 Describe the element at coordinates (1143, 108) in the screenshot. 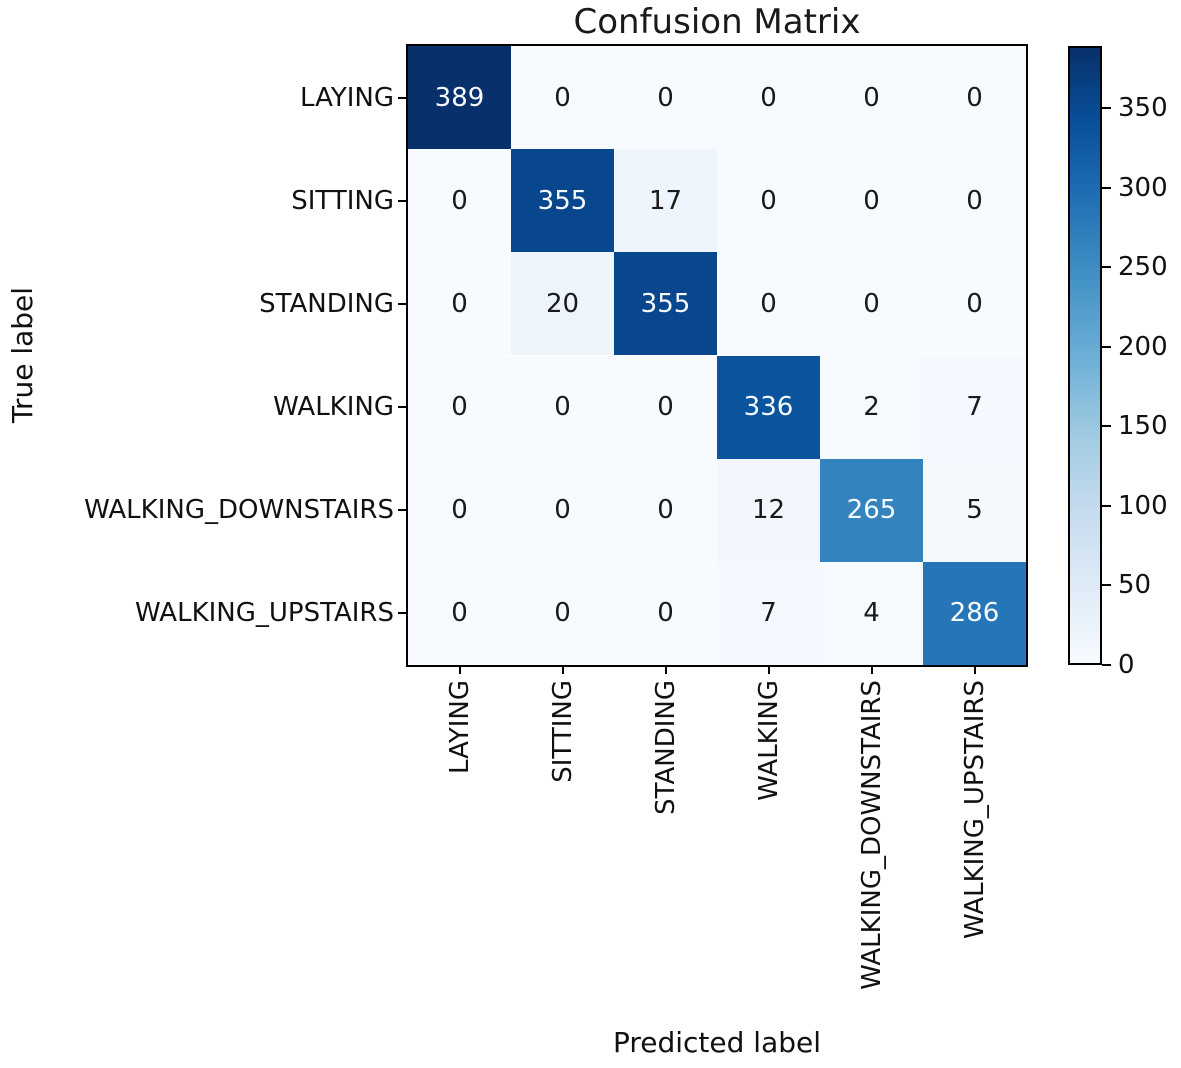

I see `colorbar-tick-label: 350` at that location.